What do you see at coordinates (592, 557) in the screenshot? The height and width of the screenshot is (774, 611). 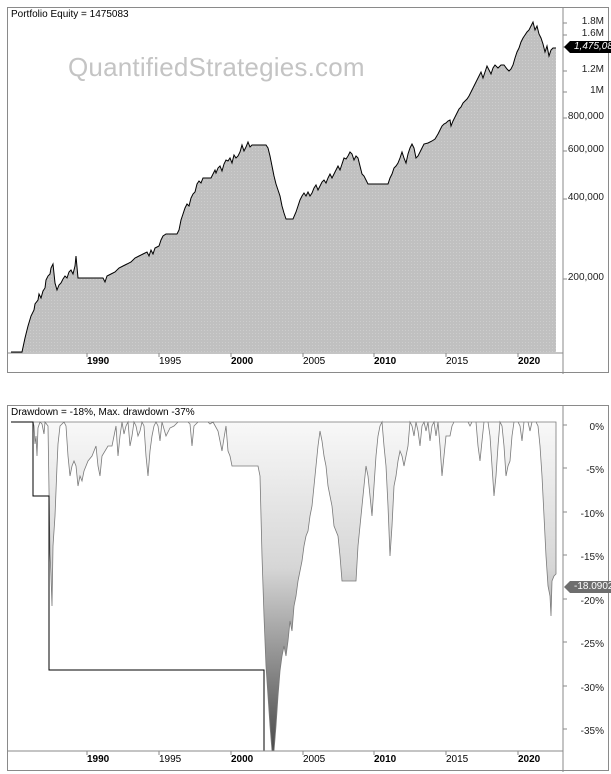 I see `drawdown-y-tick-label: -15%` at bounding box center [592, 557].